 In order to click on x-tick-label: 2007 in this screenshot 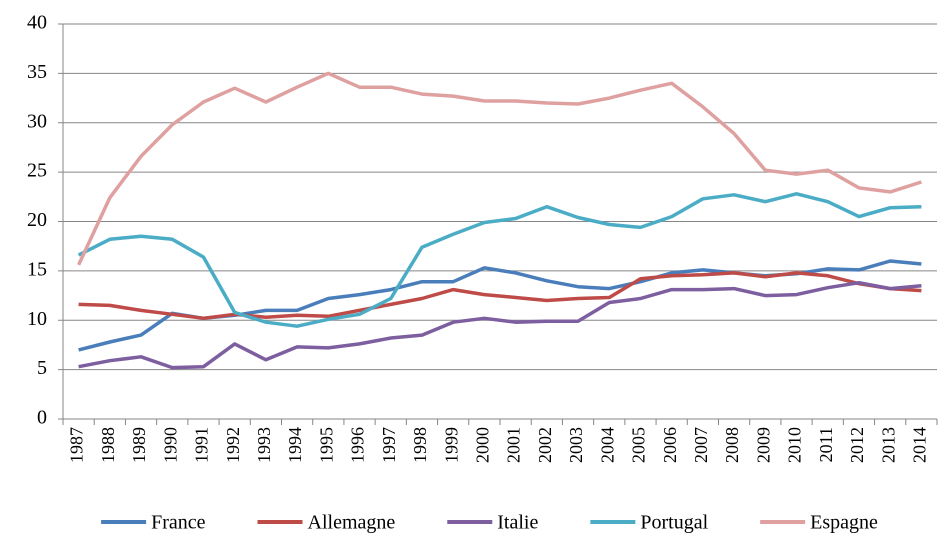, I will do `click(701, 445)`.